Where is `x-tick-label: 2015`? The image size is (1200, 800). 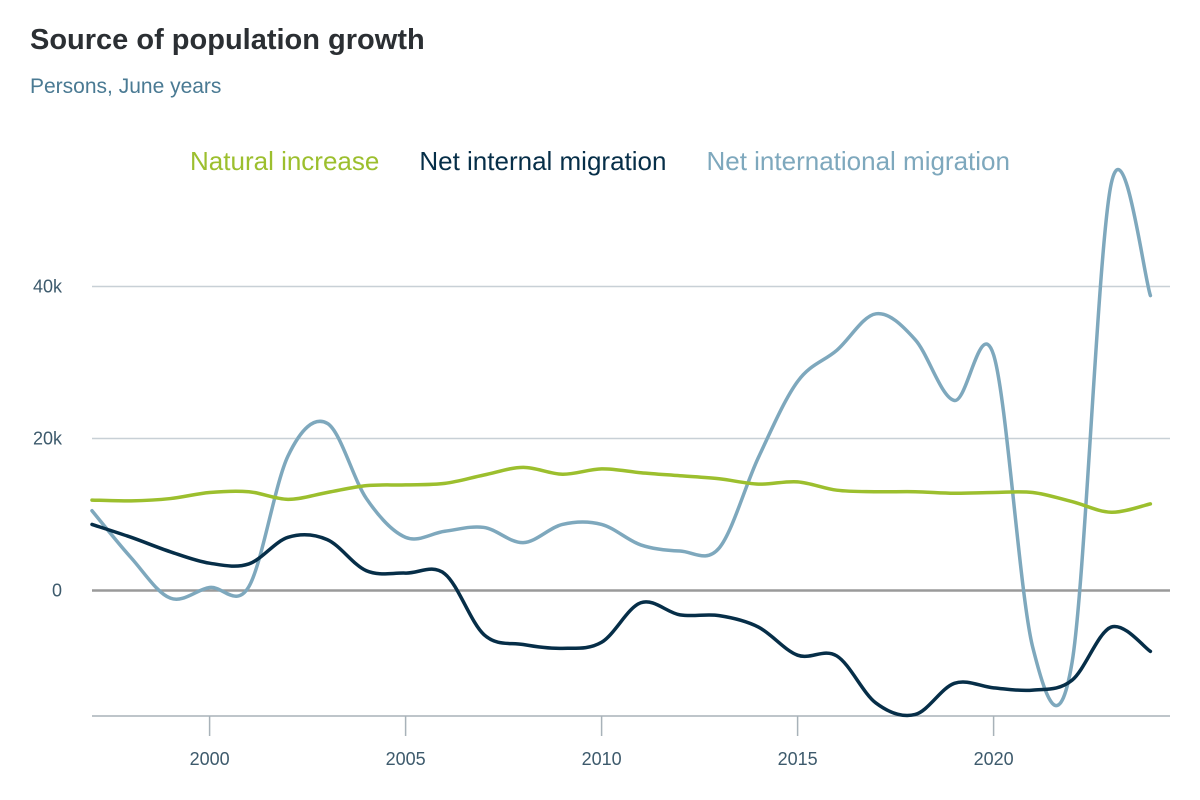 x-tick-label: 2015 is located at coordinates (798, 759).